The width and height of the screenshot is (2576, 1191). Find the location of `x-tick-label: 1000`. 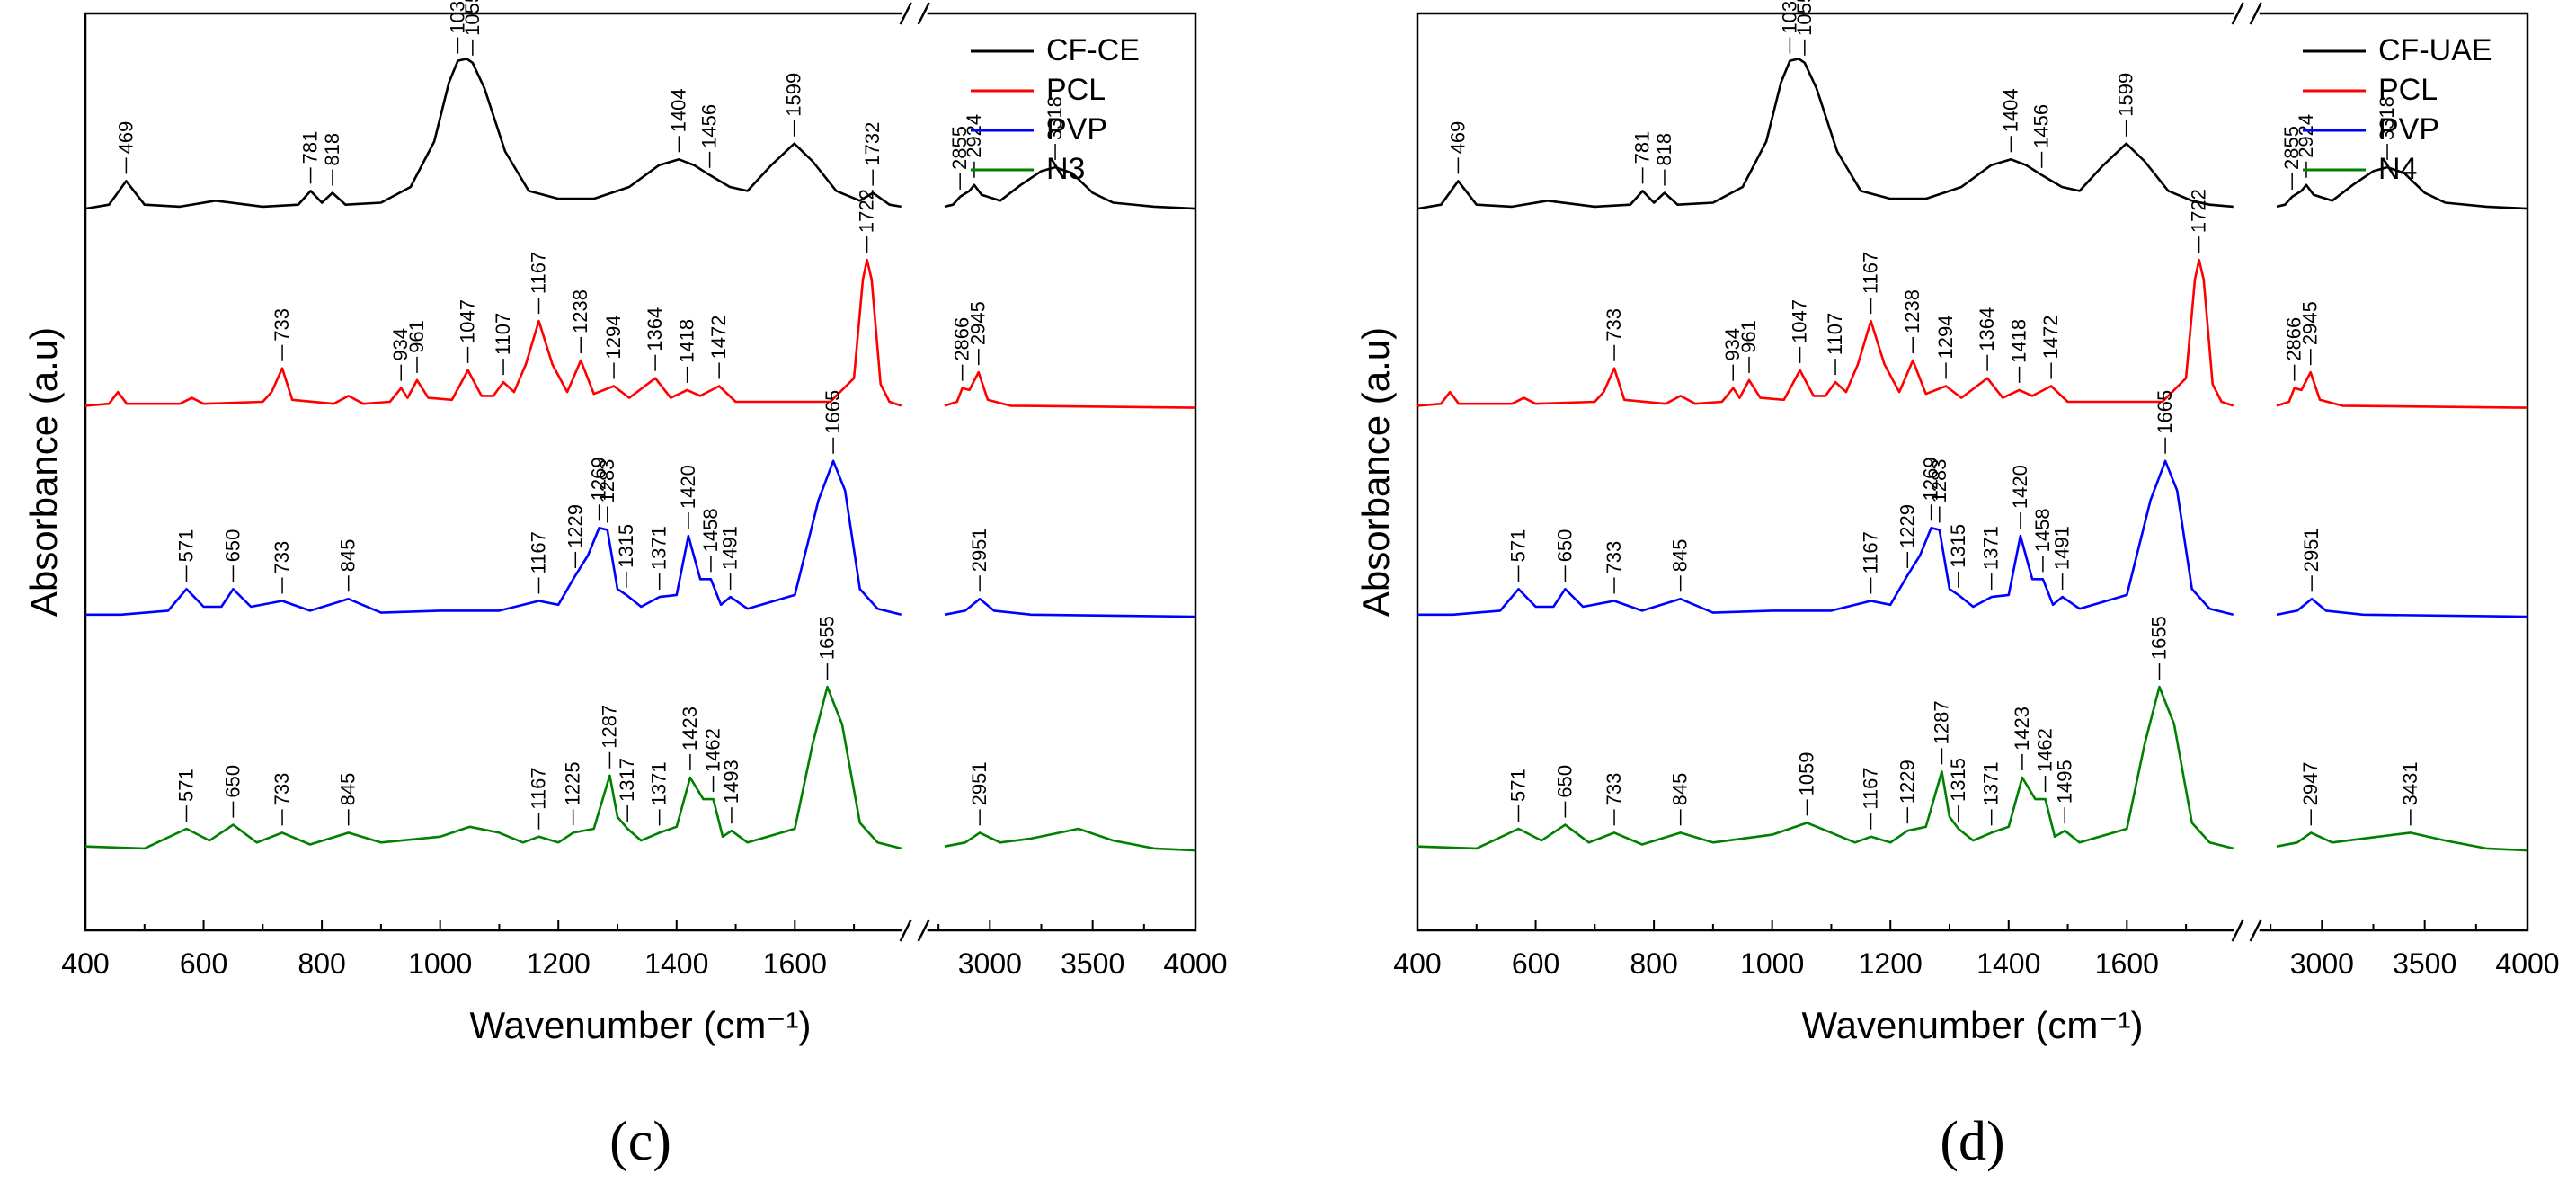

x-tick-label: 1000 is located at coordinates (1772, 964).